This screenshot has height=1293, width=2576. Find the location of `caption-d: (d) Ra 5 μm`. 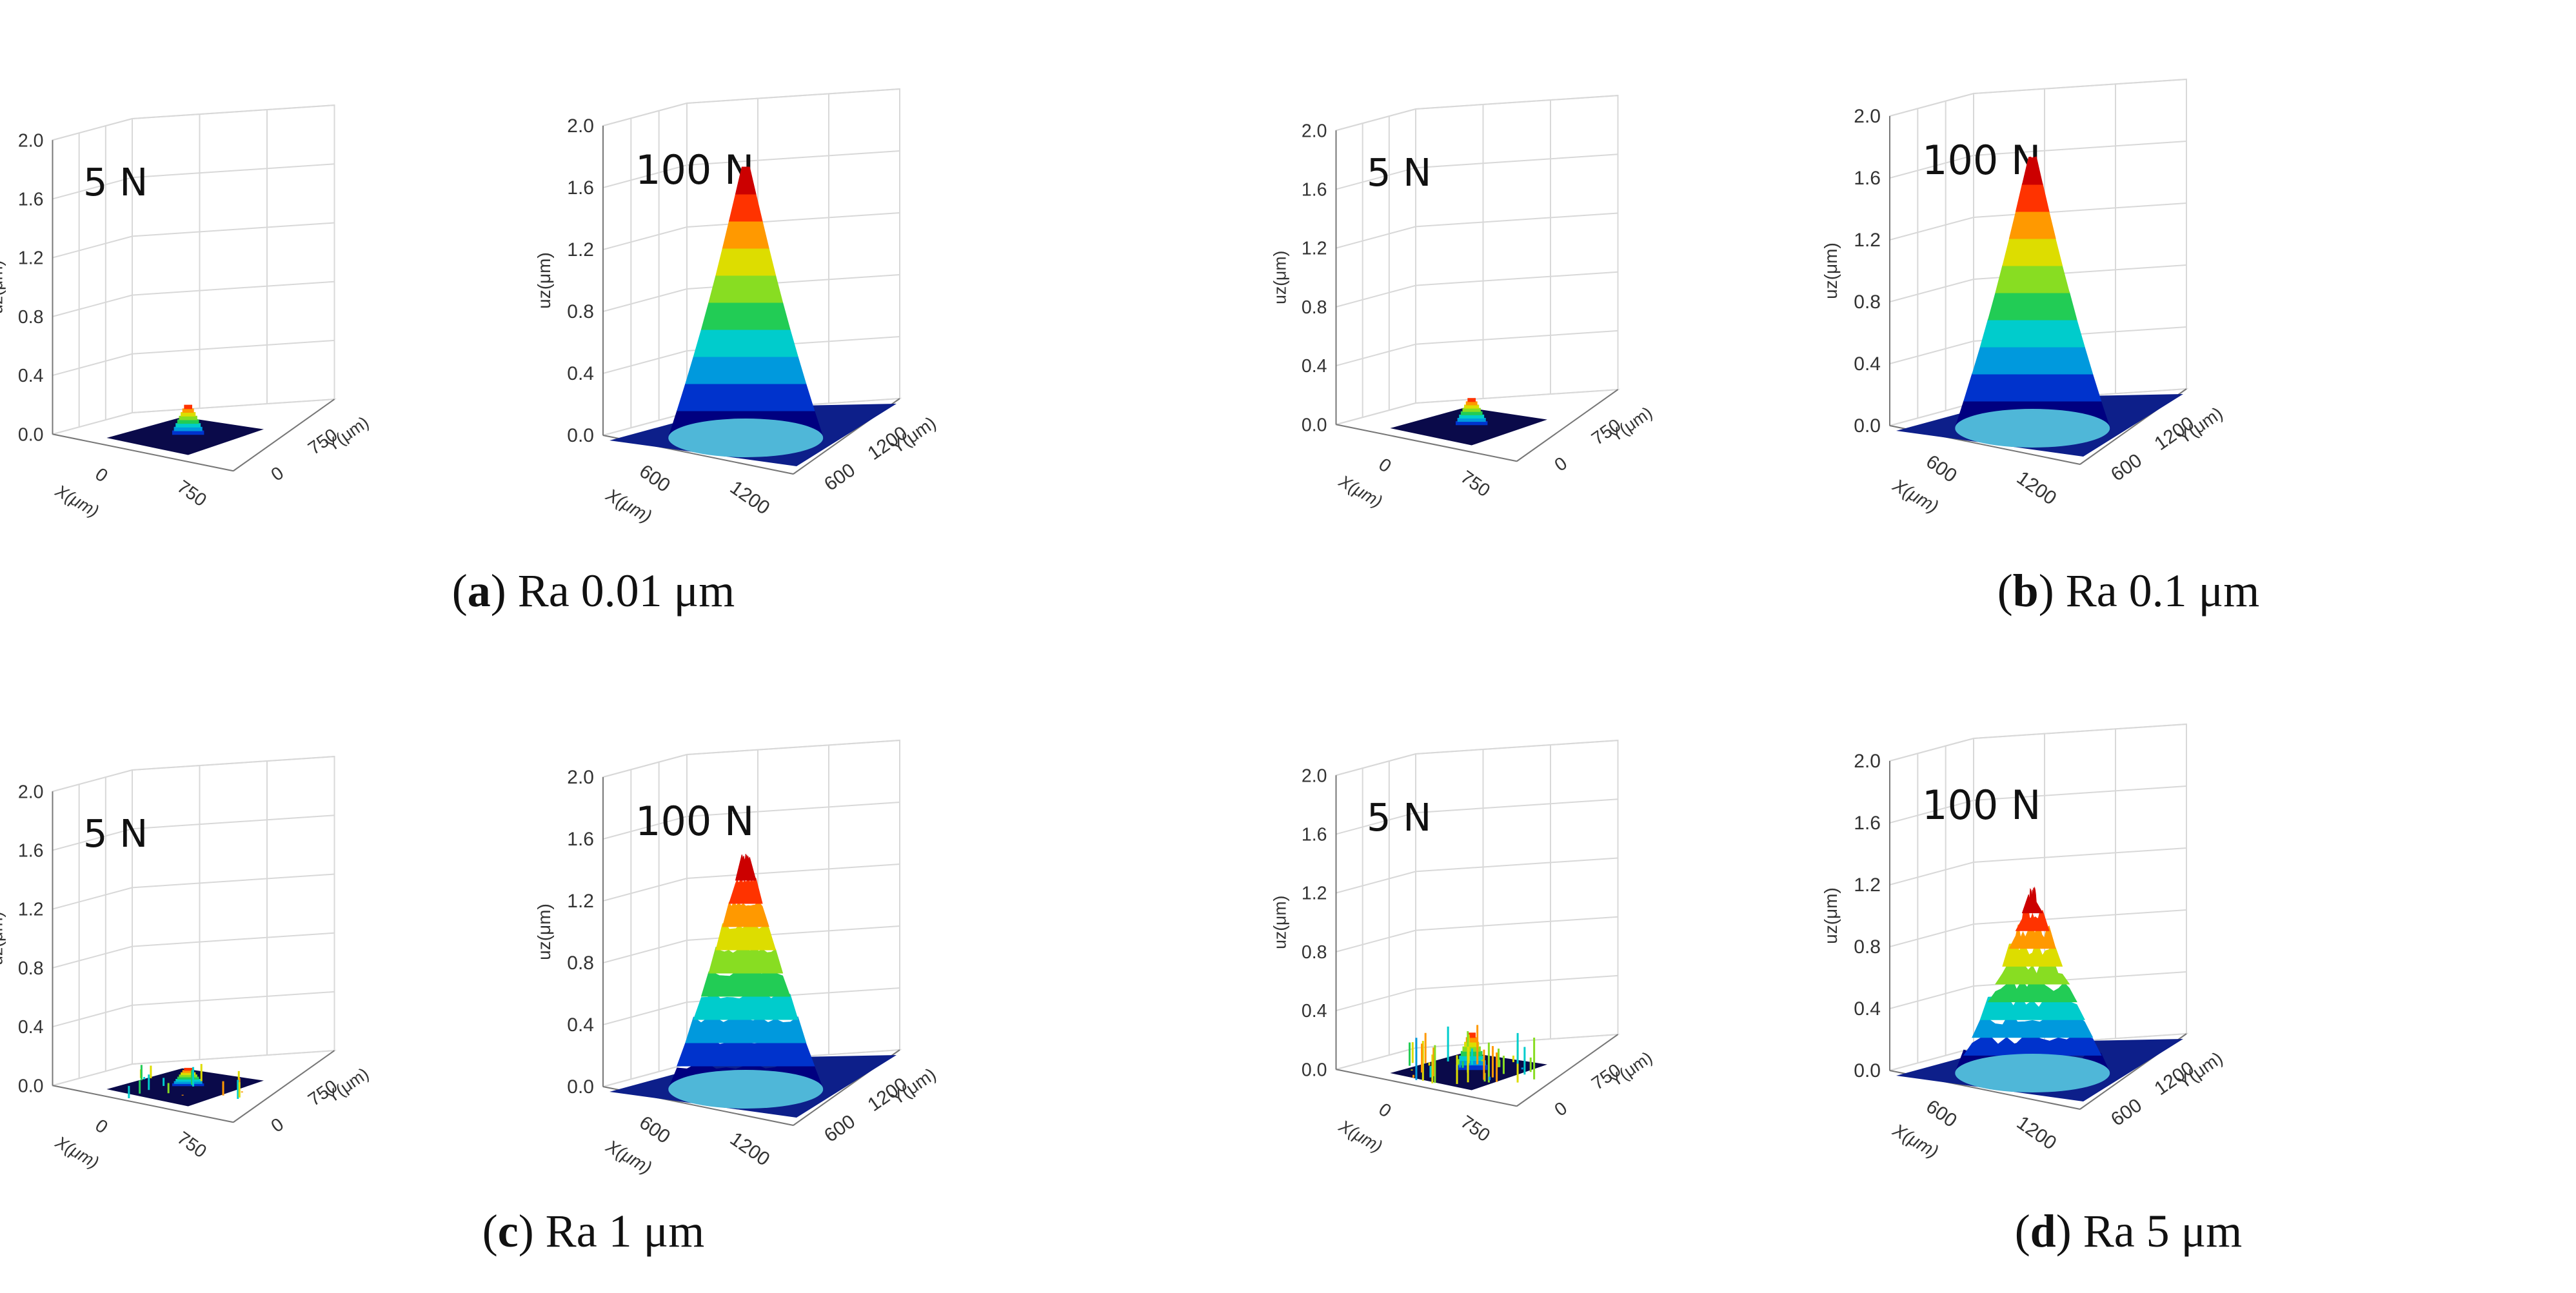

caption-d: (d) Ra 5 μm is located at coordinates (2128, 1231).